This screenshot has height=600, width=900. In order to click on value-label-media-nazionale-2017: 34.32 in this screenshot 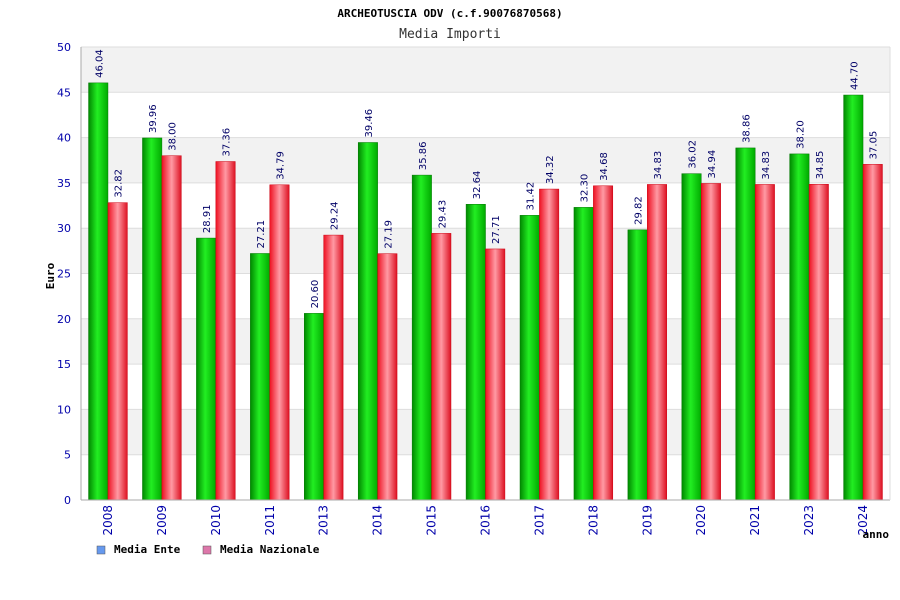, I will do `click(550, 169)`.